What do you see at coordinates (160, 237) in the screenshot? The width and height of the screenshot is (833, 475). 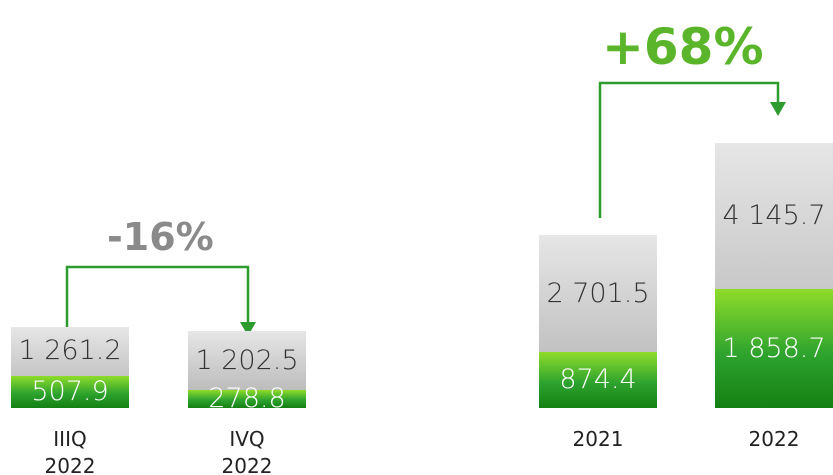 I see `change-label: -16%` at bounding box center [160, 237].